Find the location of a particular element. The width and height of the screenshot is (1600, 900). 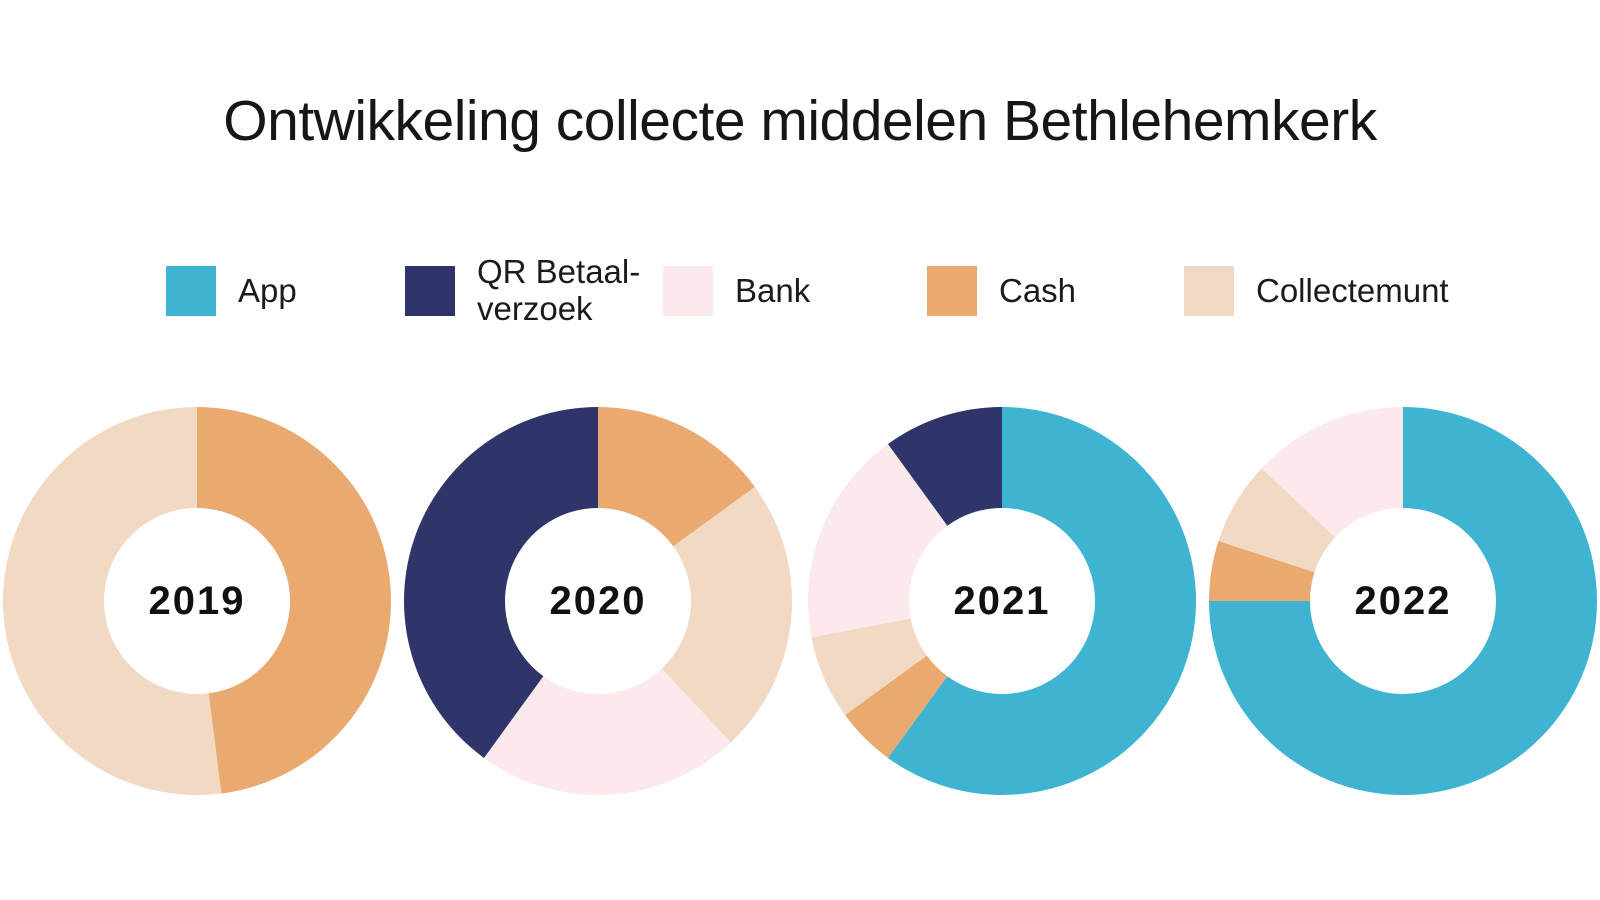

legend-item-collectemunt: Collectemunt is located at coordinates (1316, 291).